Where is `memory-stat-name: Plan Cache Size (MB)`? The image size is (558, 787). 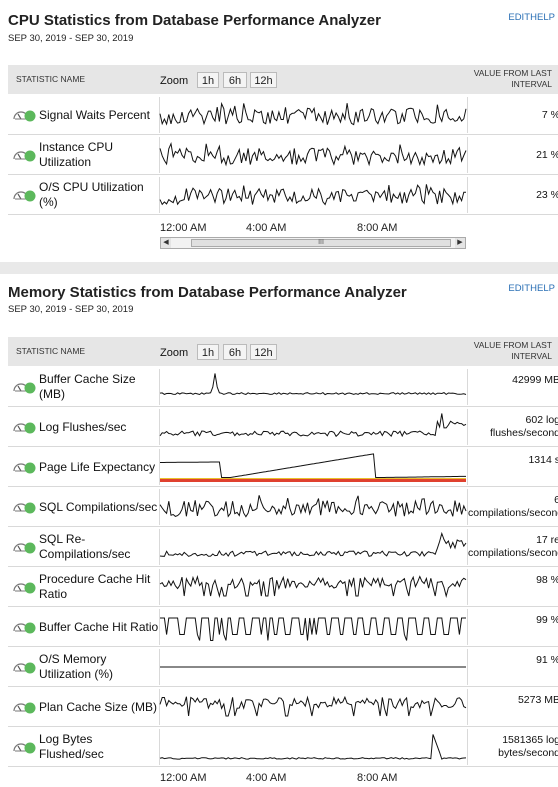
memory-stat-name: Plan Cache Size (MB) is located at coordinates (99, 707).